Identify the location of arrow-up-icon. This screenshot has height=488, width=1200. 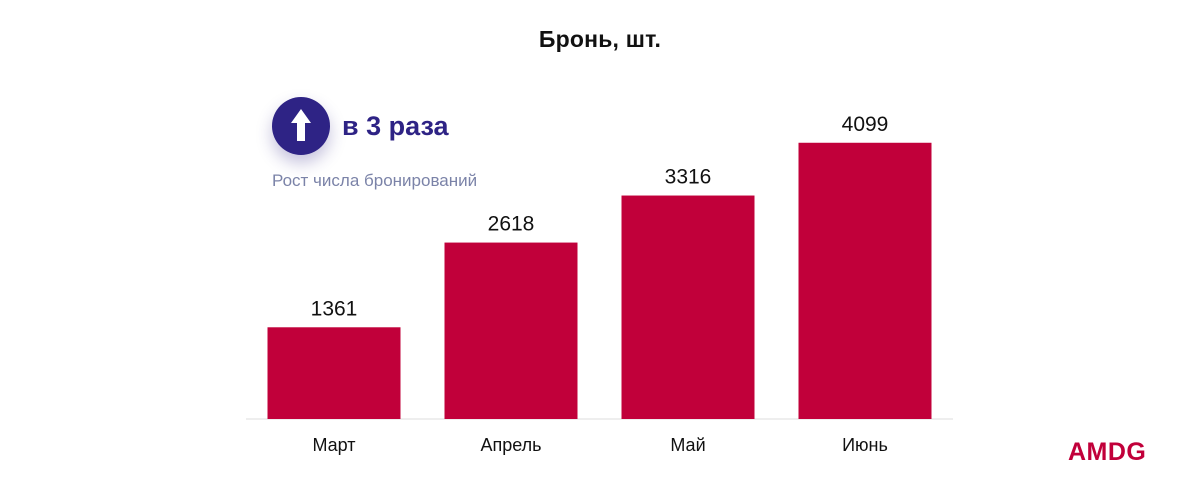
(301, 125).